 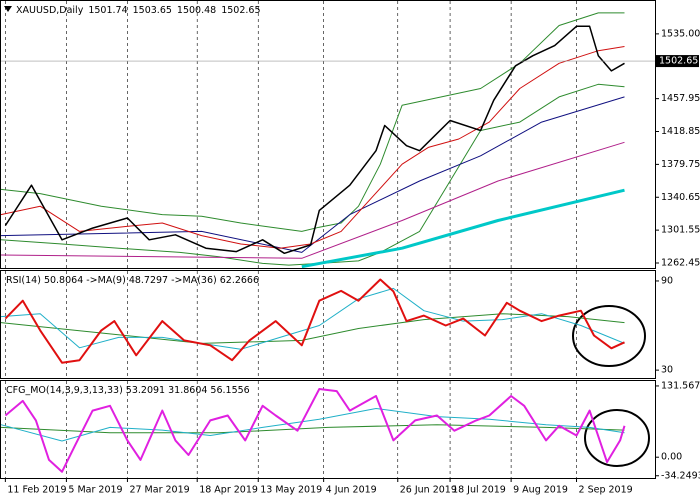 What do you see at coordinates (680, 262) in the screenshot?
I see `y-tick-label: 1262.45` at bounding box center [680, 262].